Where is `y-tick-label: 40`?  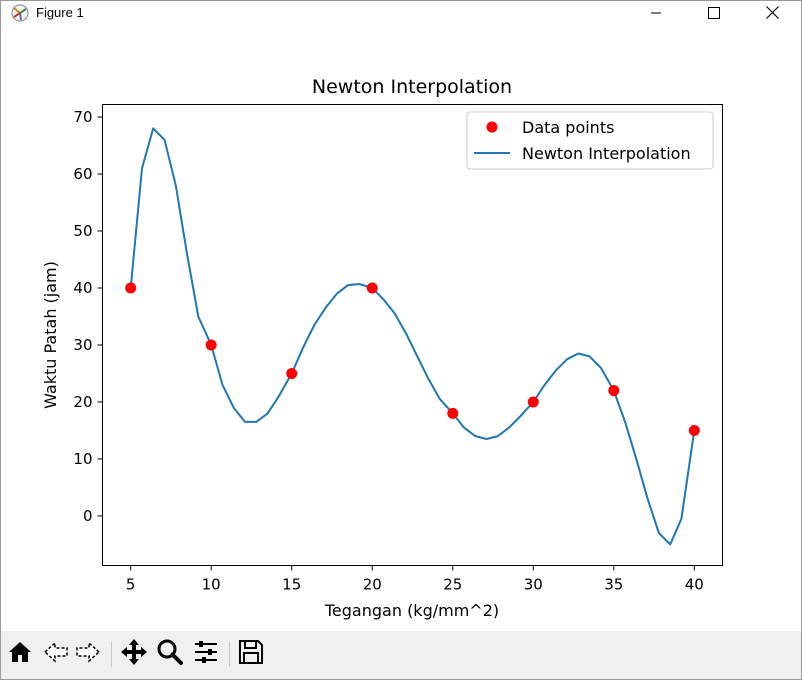 y-tick-label: 40 is located at coordinates (82, 288).